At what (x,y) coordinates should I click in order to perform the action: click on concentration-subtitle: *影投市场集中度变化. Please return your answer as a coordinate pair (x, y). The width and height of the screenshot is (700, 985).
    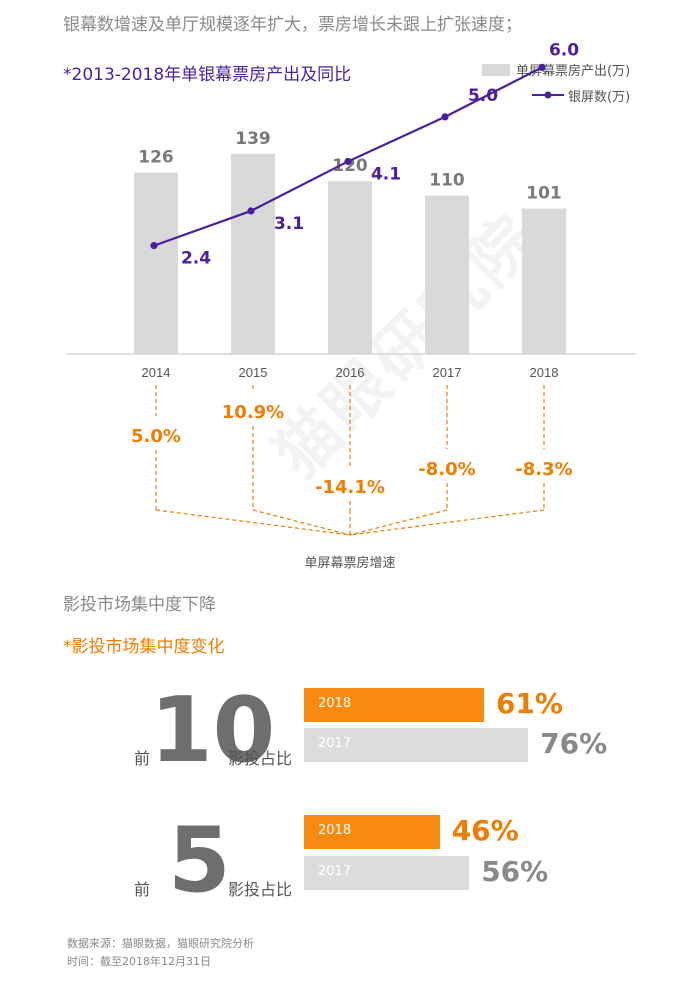
    Looking at the image, I should click on (144, 647).